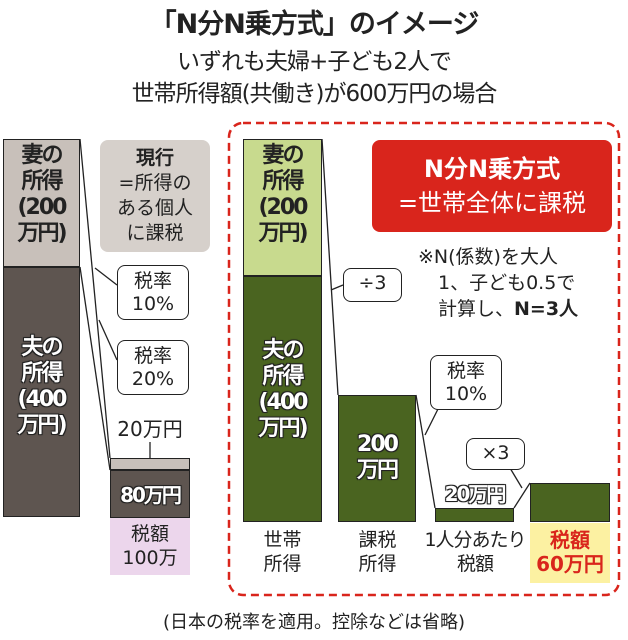 This screenshot has width=628, height=640. What do you see at coordinates (42, 347) in the screenshot?
I see `label: 夫の` at bounding box center [42, 347].